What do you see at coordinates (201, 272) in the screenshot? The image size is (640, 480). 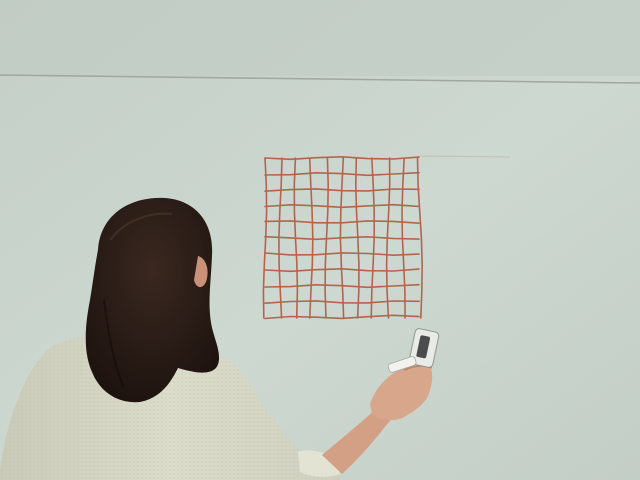 I see `ear` at bounding box center [201, 272].